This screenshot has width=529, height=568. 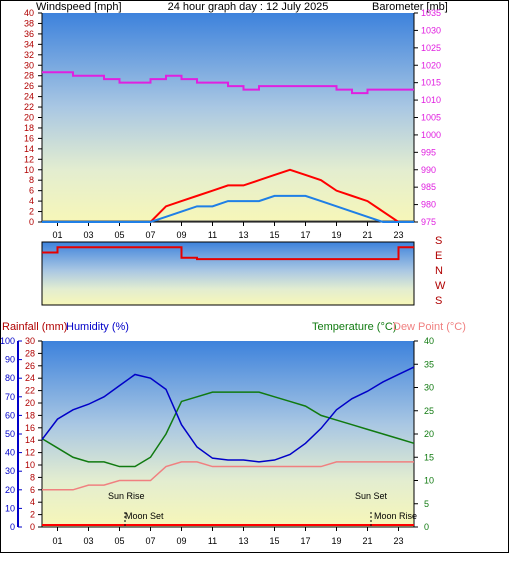 What do you see at coordinates (10, 490) in the screenshot?
I see `humidity-ytick-label: 20` at bounding box center [10, 490].